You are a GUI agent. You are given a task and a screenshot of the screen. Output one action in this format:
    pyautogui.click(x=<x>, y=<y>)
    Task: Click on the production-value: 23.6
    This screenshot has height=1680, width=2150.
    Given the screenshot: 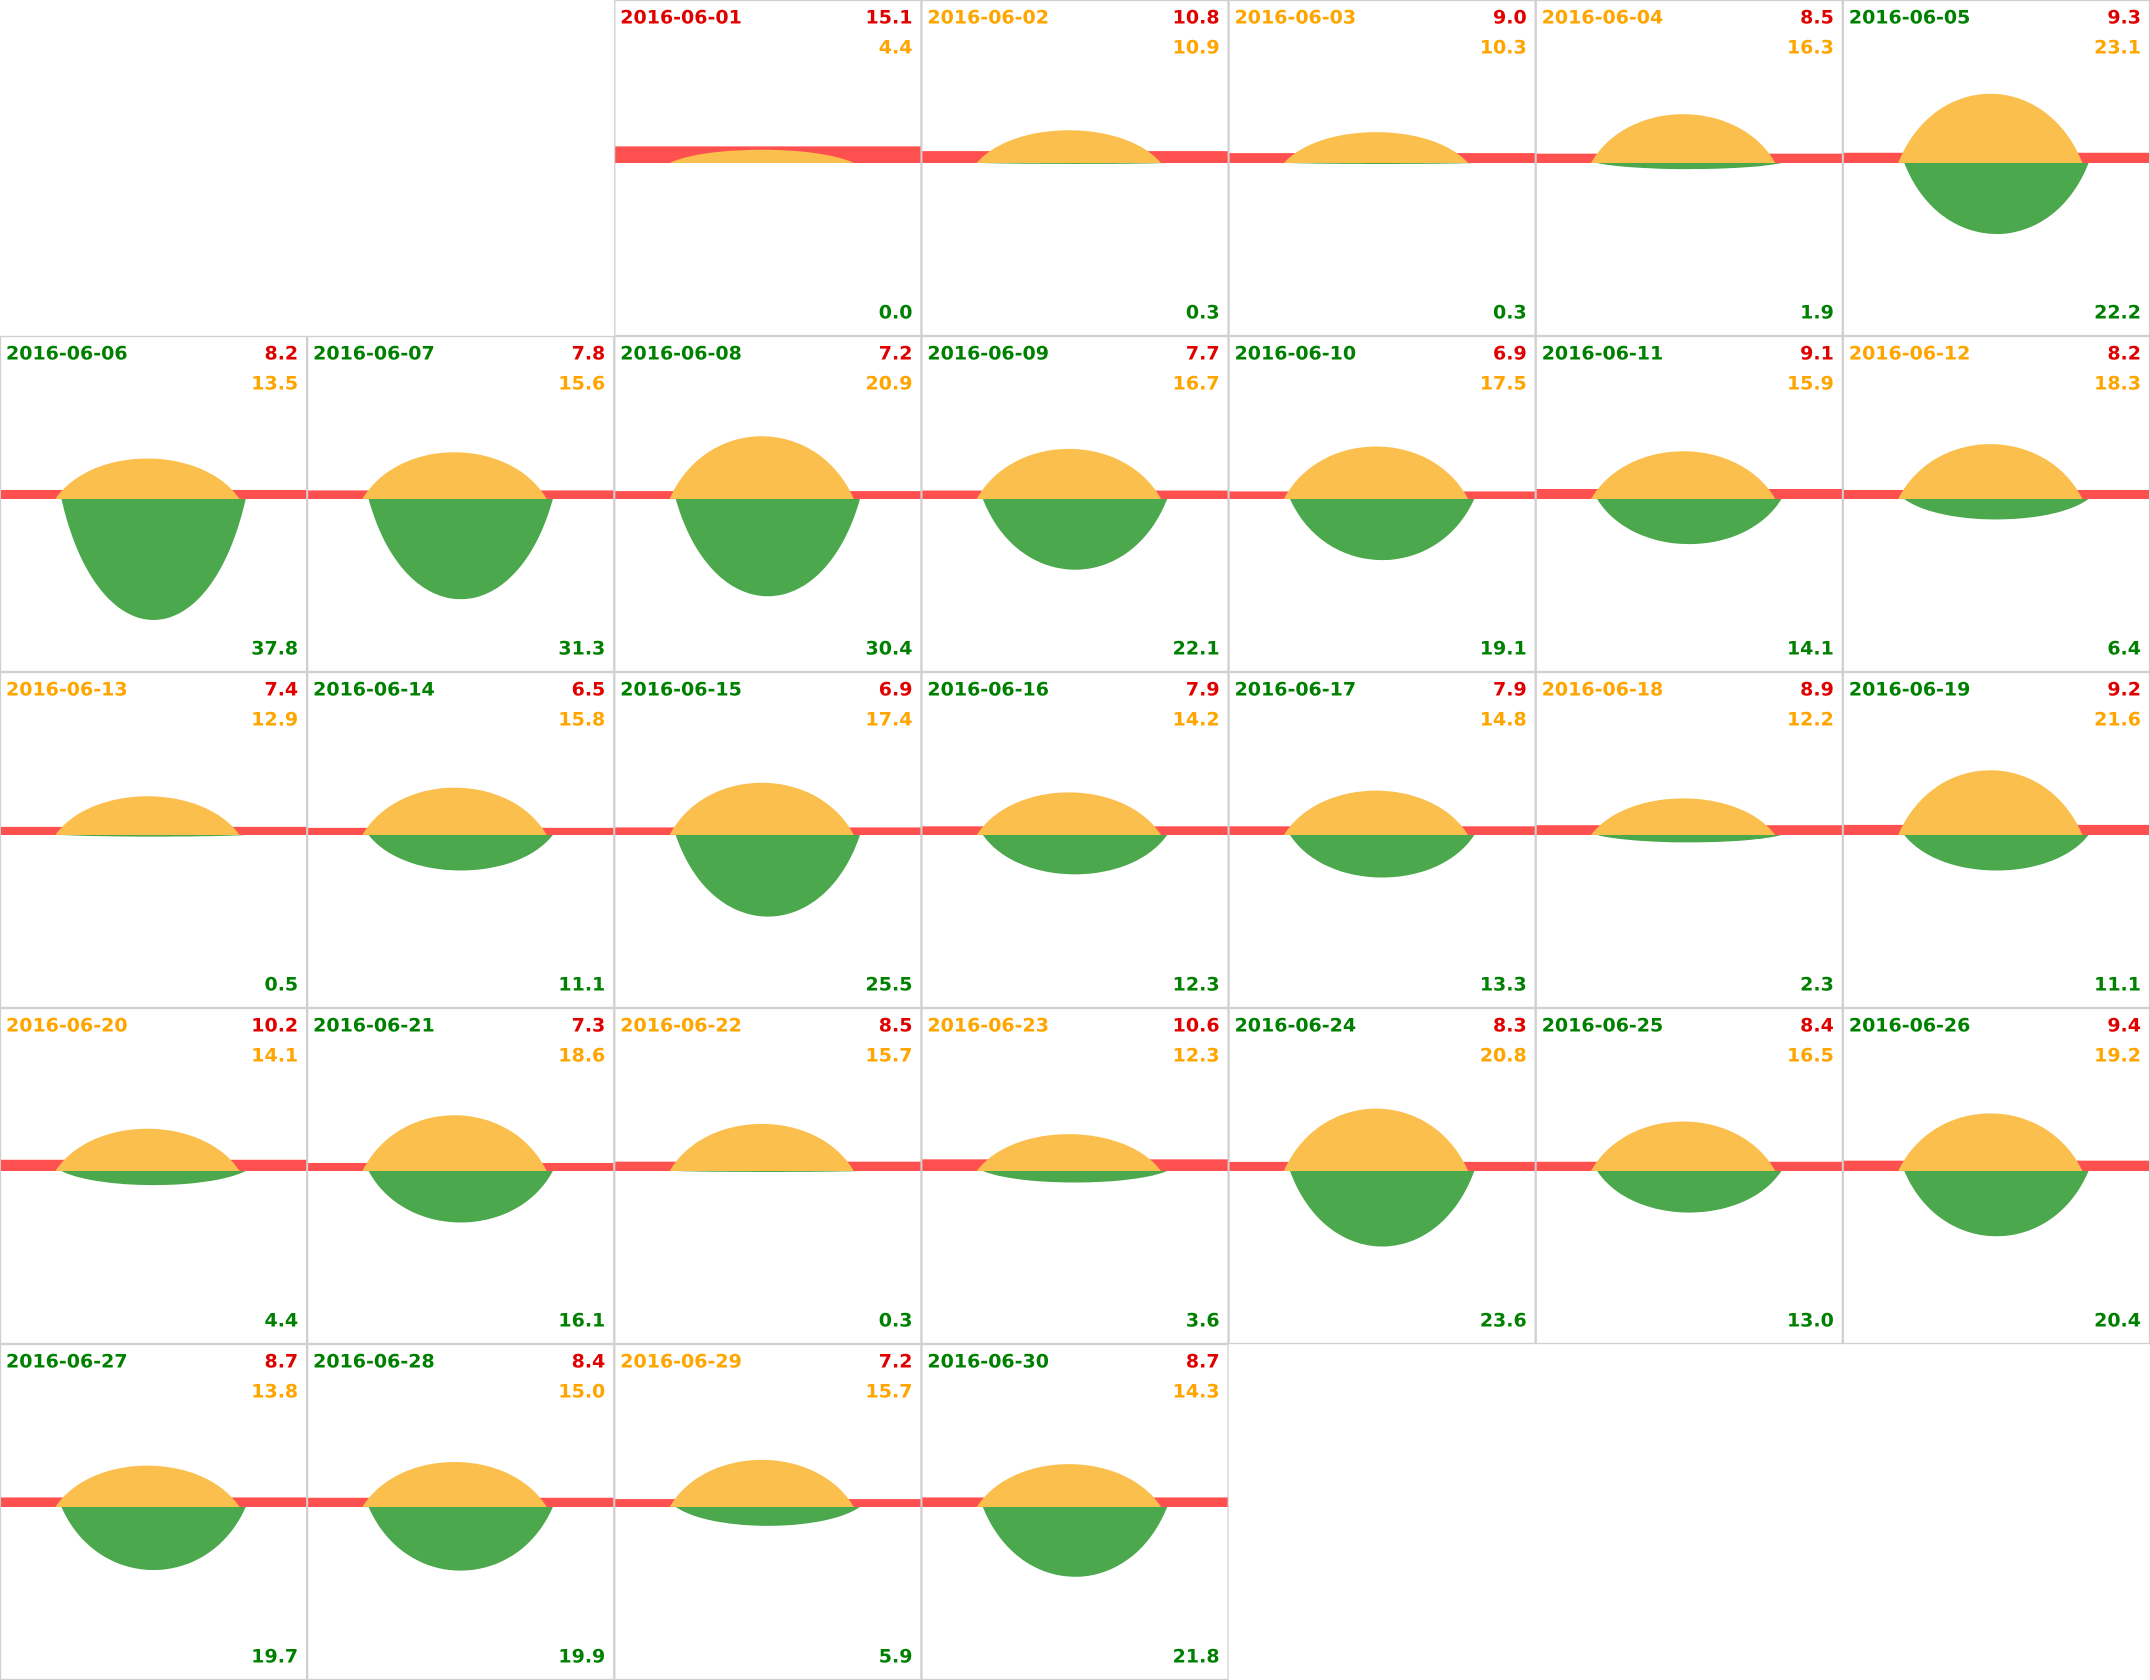 What is the action you would take?
    pyautogui.click(x=1503, y=1321)
    